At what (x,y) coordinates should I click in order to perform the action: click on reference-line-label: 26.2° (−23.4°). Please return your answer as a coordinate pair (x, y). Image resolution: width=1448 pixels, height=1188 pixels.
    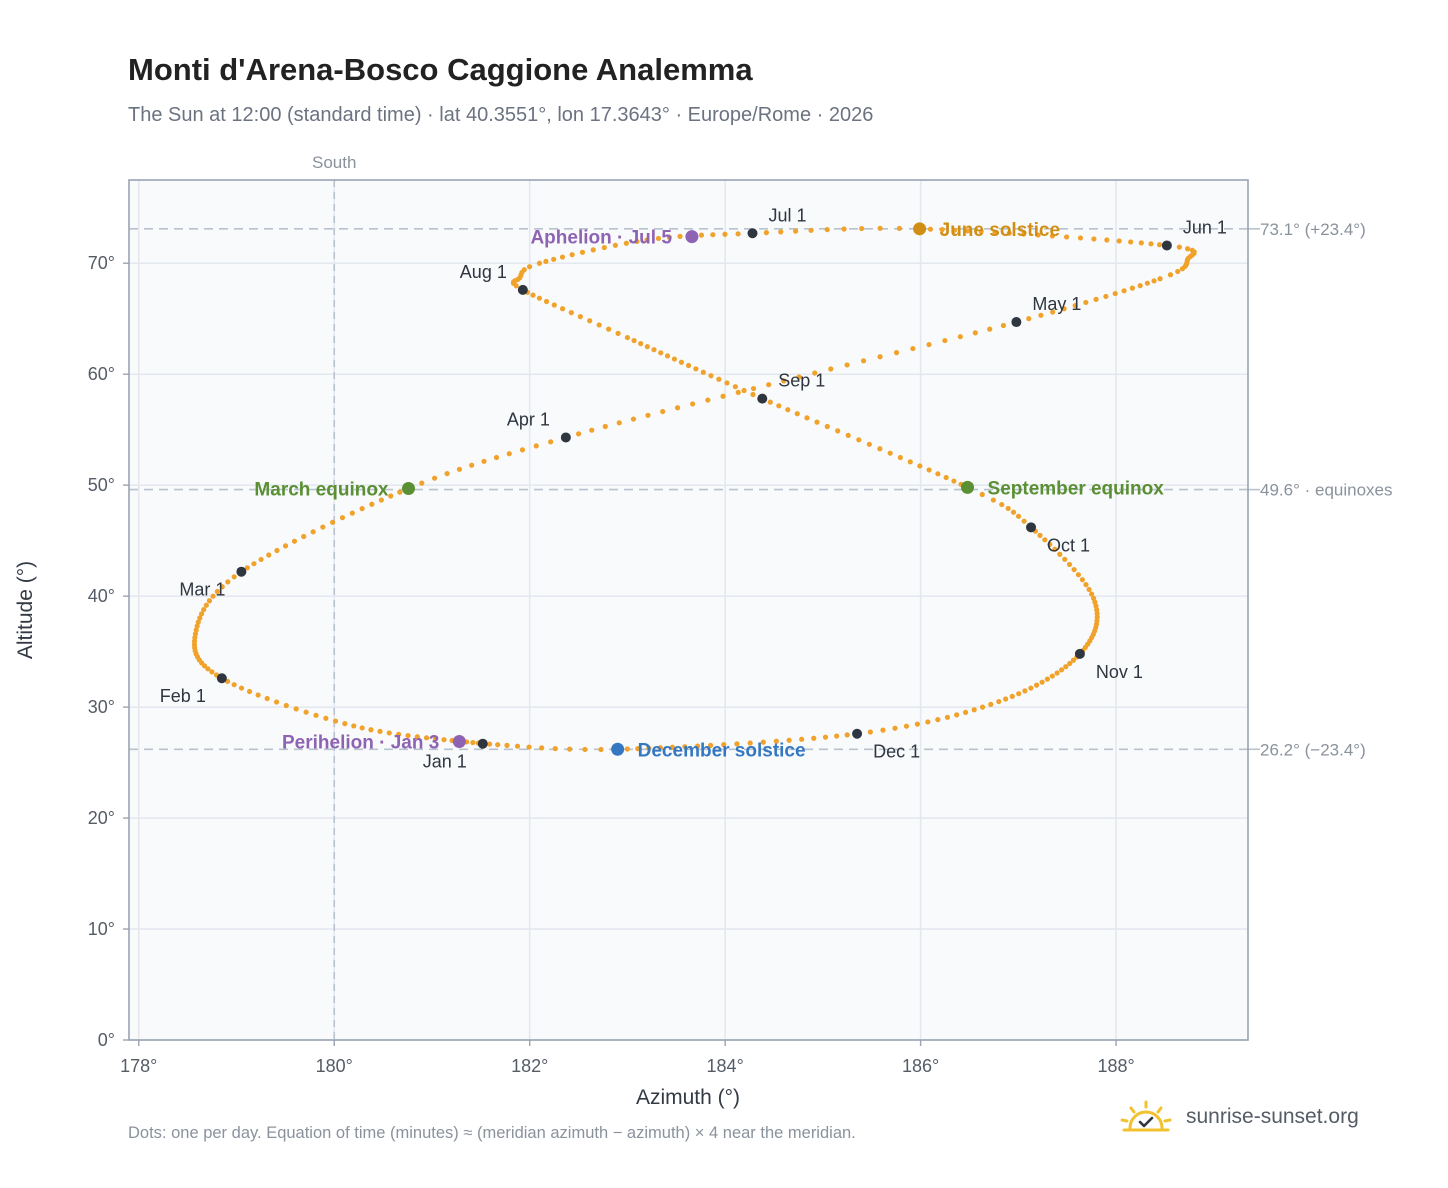
    Looking at the image, I should click on (1313, 749).